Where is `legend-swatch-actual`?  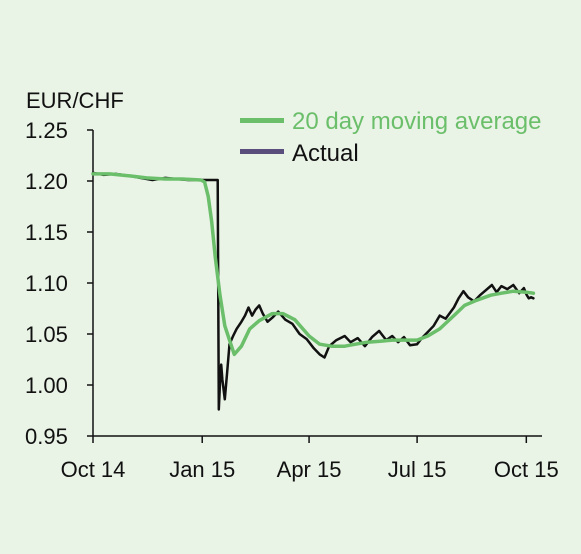
legend-swatch-actual is located at coordinates (262, 151).